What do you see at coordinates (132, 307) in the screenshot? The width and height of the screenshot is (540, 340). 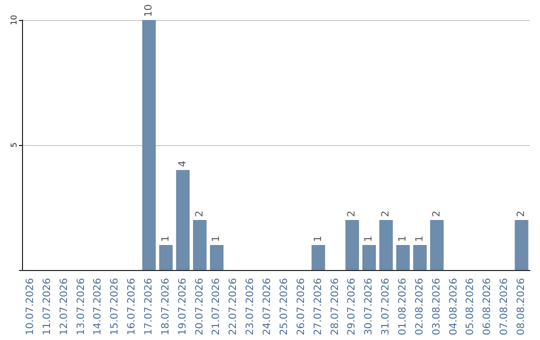 I see `x-tick-label: 16.07.2026` at bounding box center [132, 307].